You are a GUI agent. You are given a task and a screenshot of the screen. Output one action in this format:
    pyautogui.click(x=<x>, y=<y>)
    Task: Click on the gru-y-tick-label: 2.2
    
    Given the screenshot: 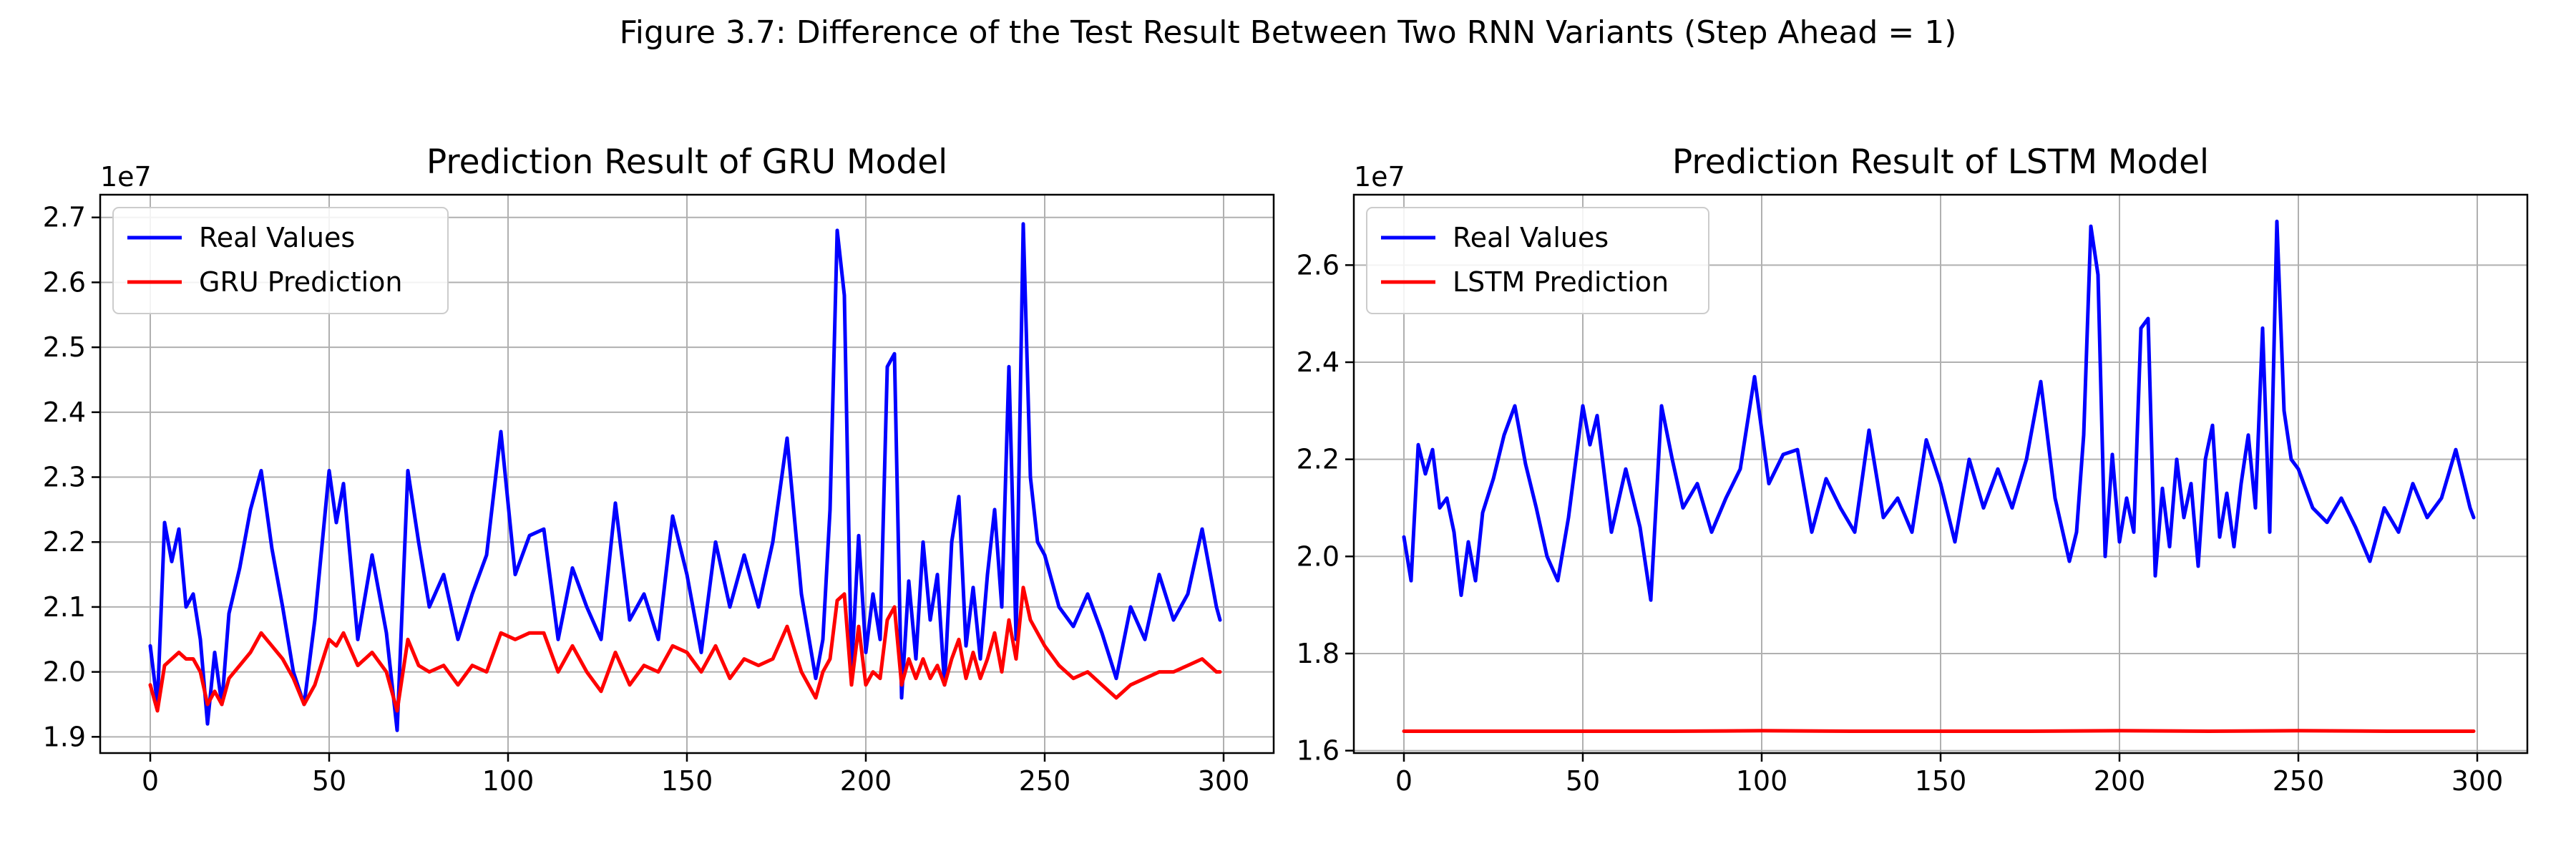 What is the action you would take?
    pyautogui.click(x=64, y=542)
    